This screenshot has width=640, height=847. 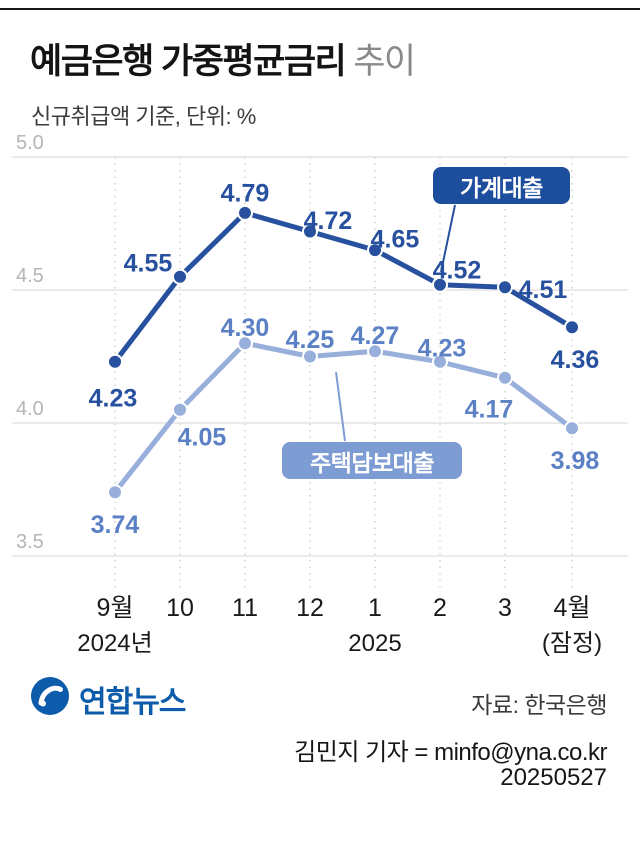 I want to click on data-source: 자료: 한국은행, so click(x=539, y=705).